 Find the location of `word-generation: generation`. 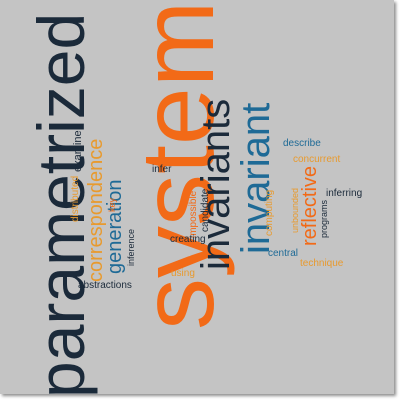

word-generation: generation is located at coordinates (115, 226).